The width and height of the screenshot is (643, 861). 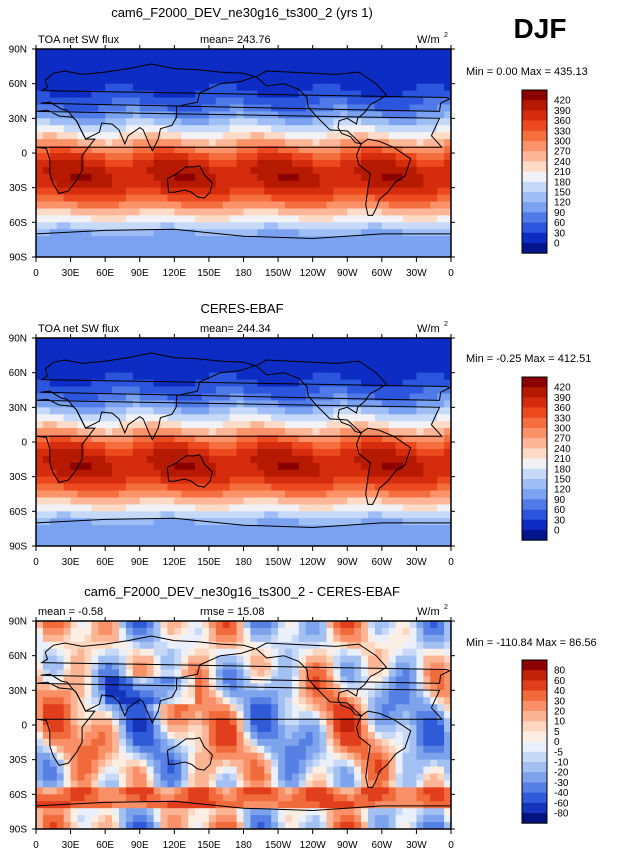 What do you see at coordinates (209, 562) in the screenshot?
I see `x-tick-label: 150E` at bounding box center [209, 562].